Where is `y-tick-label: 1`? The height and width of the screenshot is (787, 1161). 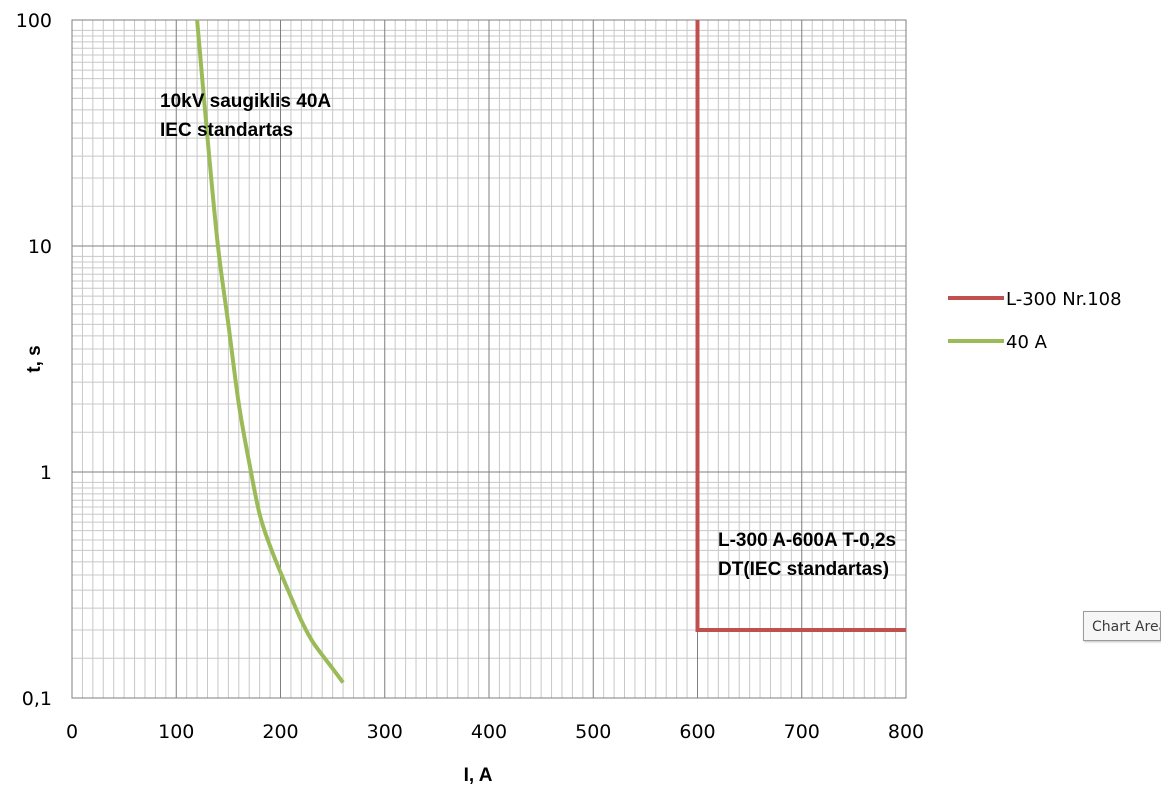
y-tick-label: 1 is located at coordinates (46, 473).